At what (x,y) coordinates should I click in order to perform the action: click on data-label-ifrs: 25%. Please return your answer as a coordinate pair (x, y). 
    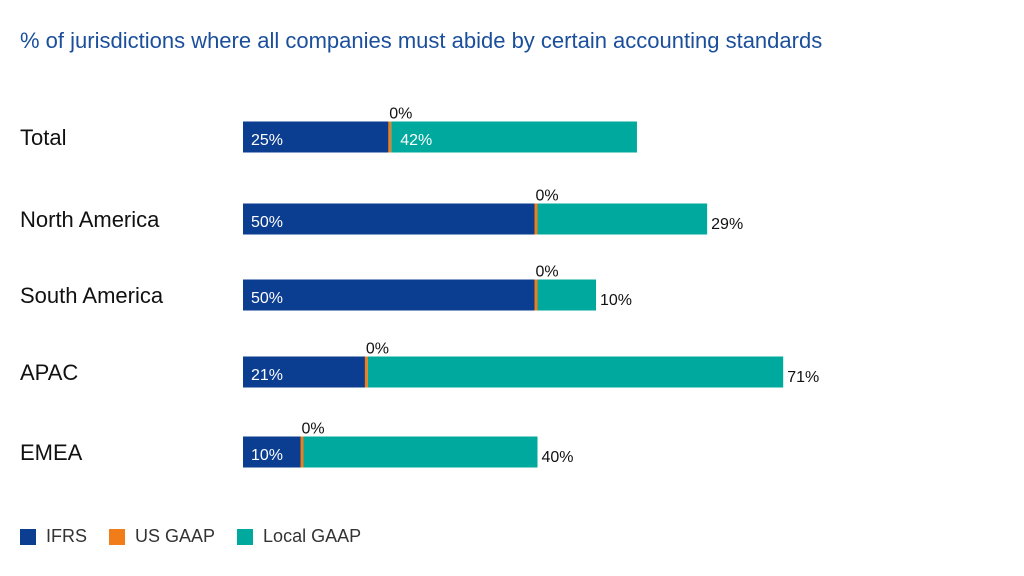
    Looking at the image, I should click on (267, 140).